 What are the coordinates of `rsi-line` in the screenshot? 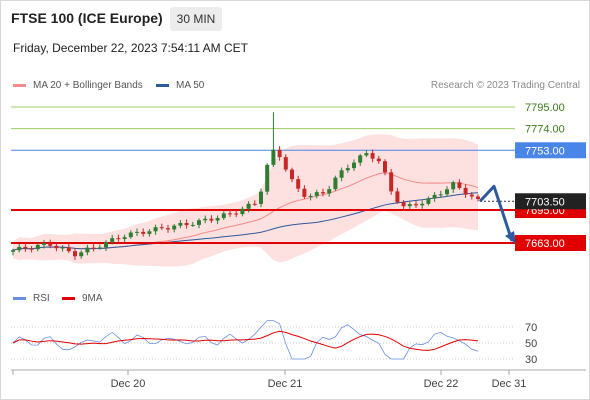 It's located at (245, 340).